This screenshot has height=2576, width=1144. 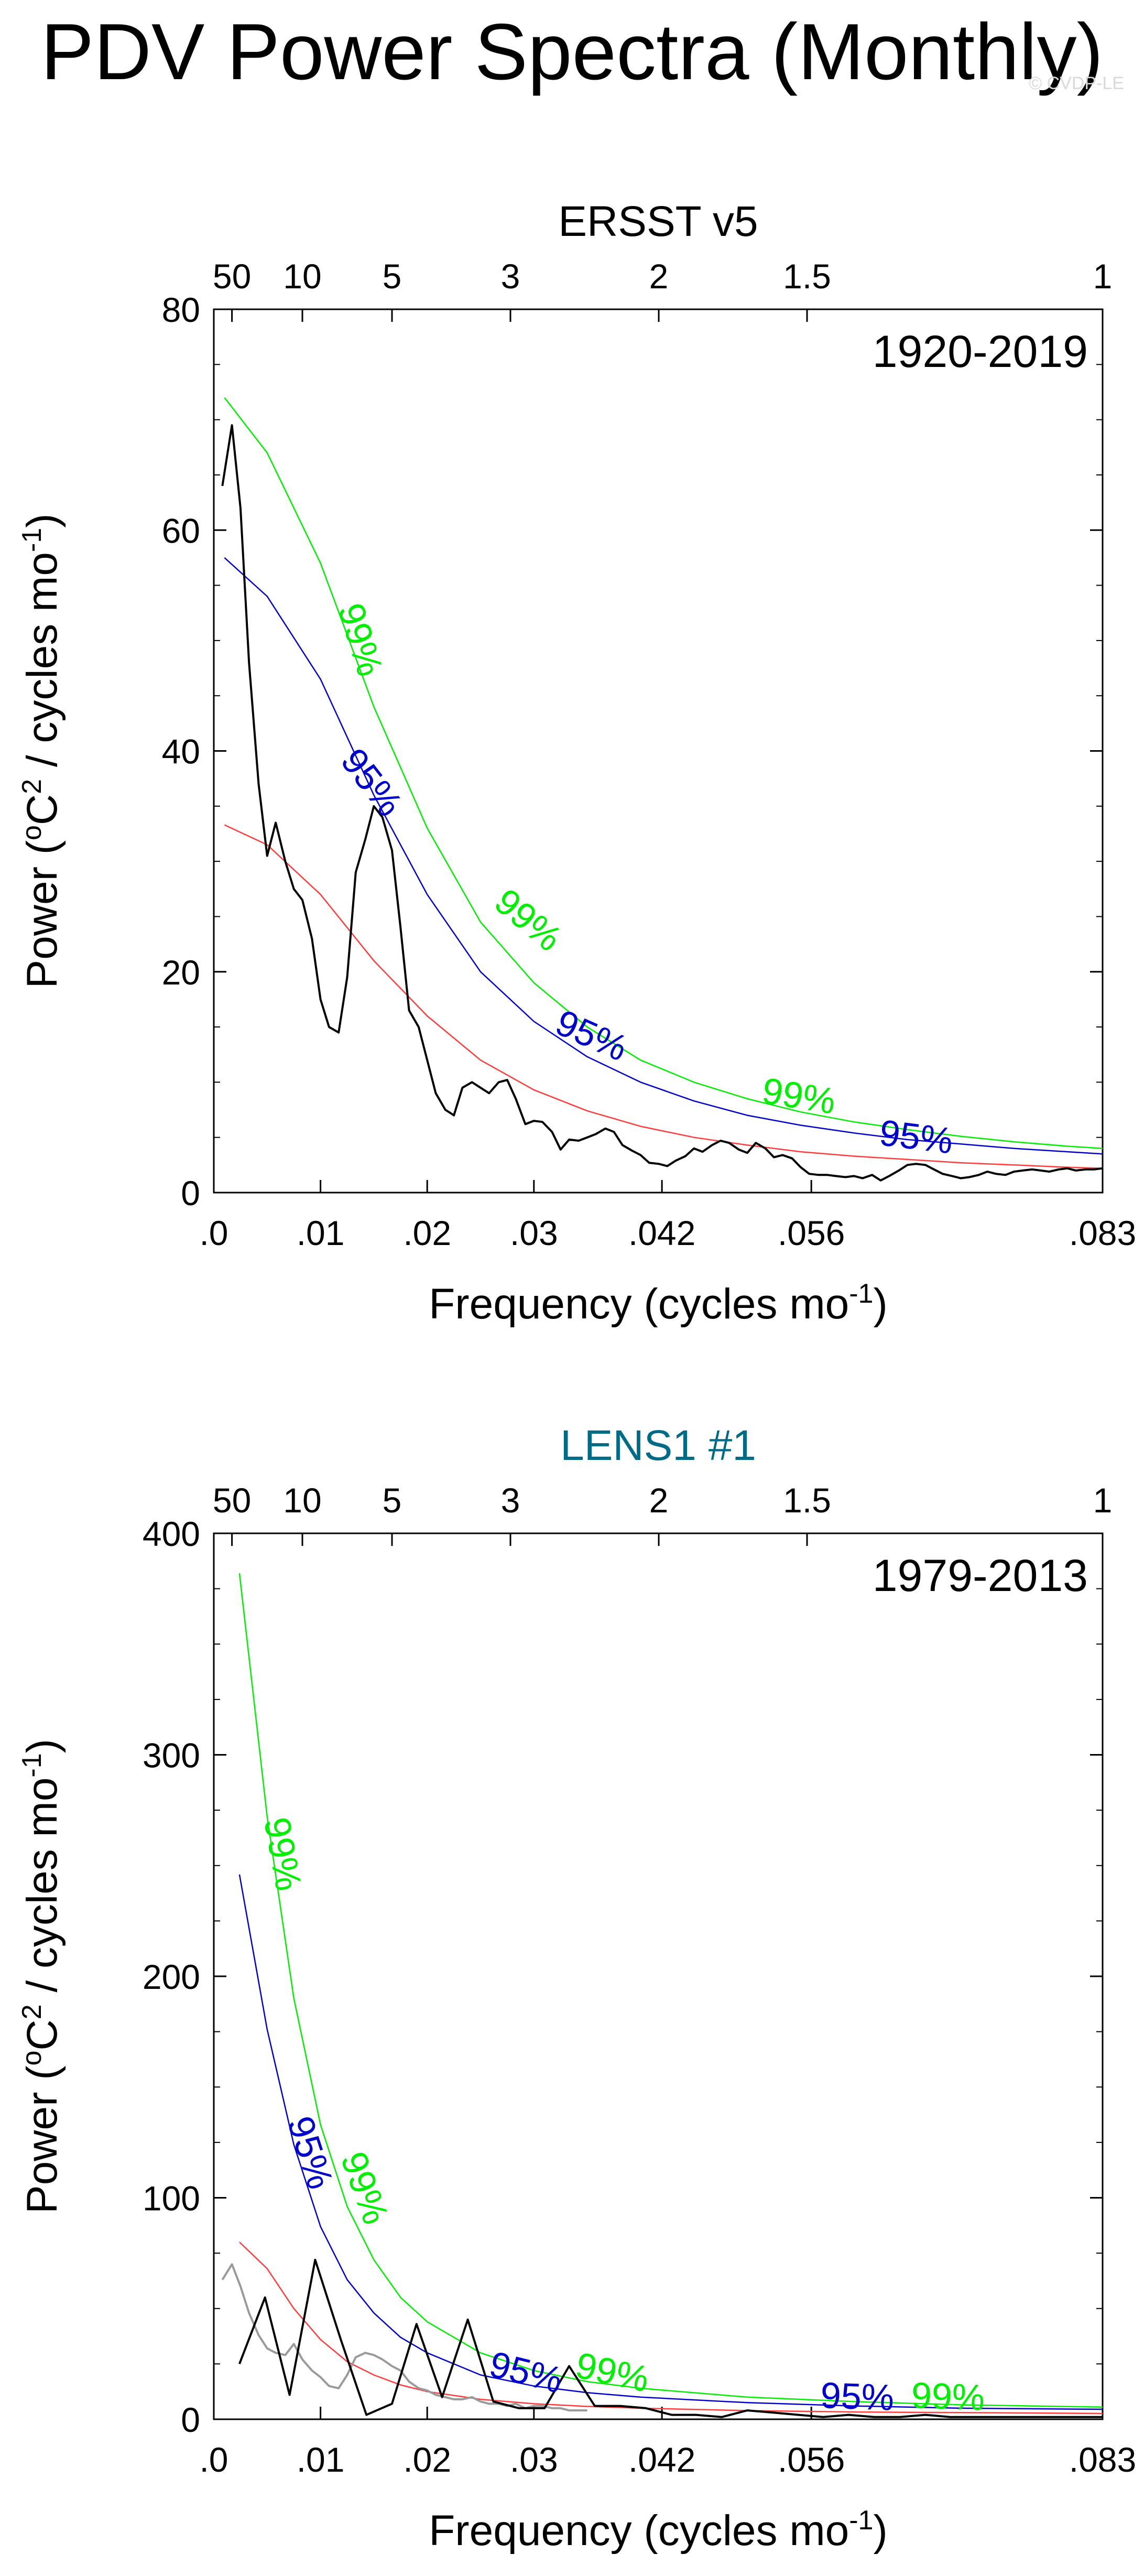 What do you see at coordinates (427, 1233) in the screenshot?
I see `chart1-x-tick-label: .02` at bounding box center [427, 1233].